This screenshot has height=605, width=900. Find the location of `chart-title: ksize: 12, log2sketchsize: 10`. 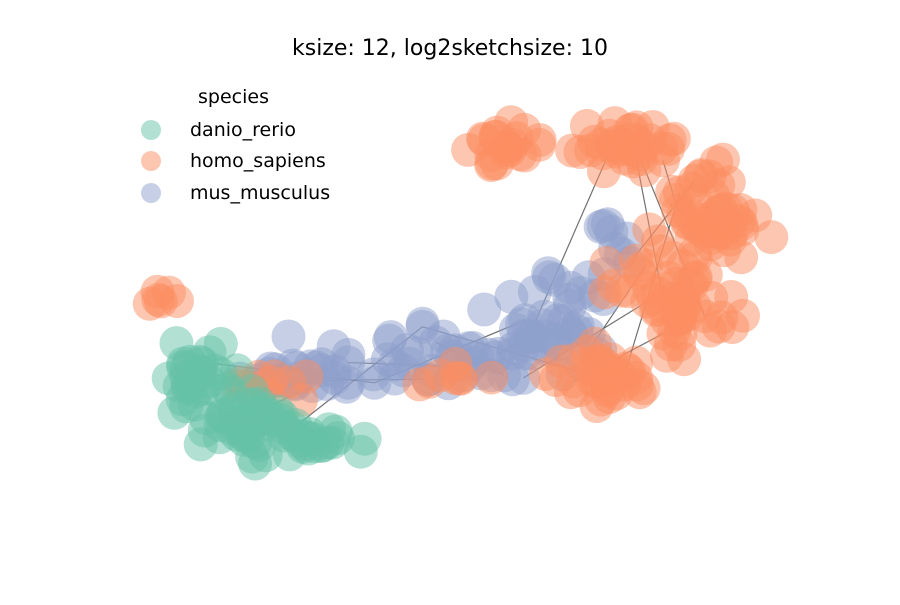

chart-title: ksize: 12, log2sketchsize: 10 is located at coordinates (450, 48).